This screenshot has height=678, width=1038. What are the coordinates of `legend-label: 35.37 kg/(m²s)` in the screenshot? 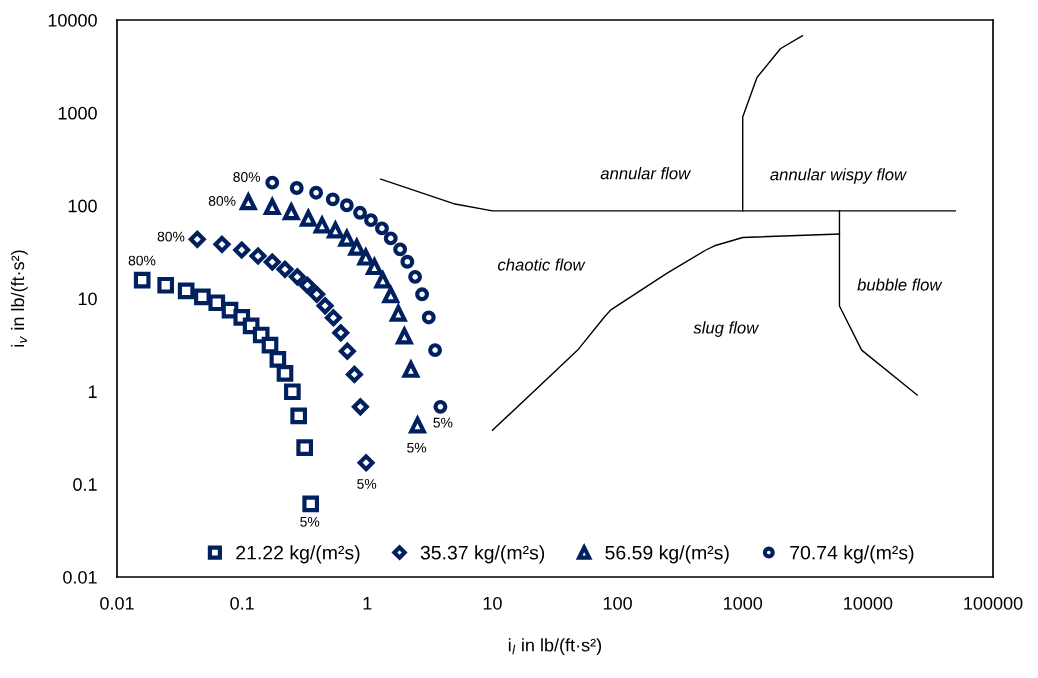 It's located at (482, 554).